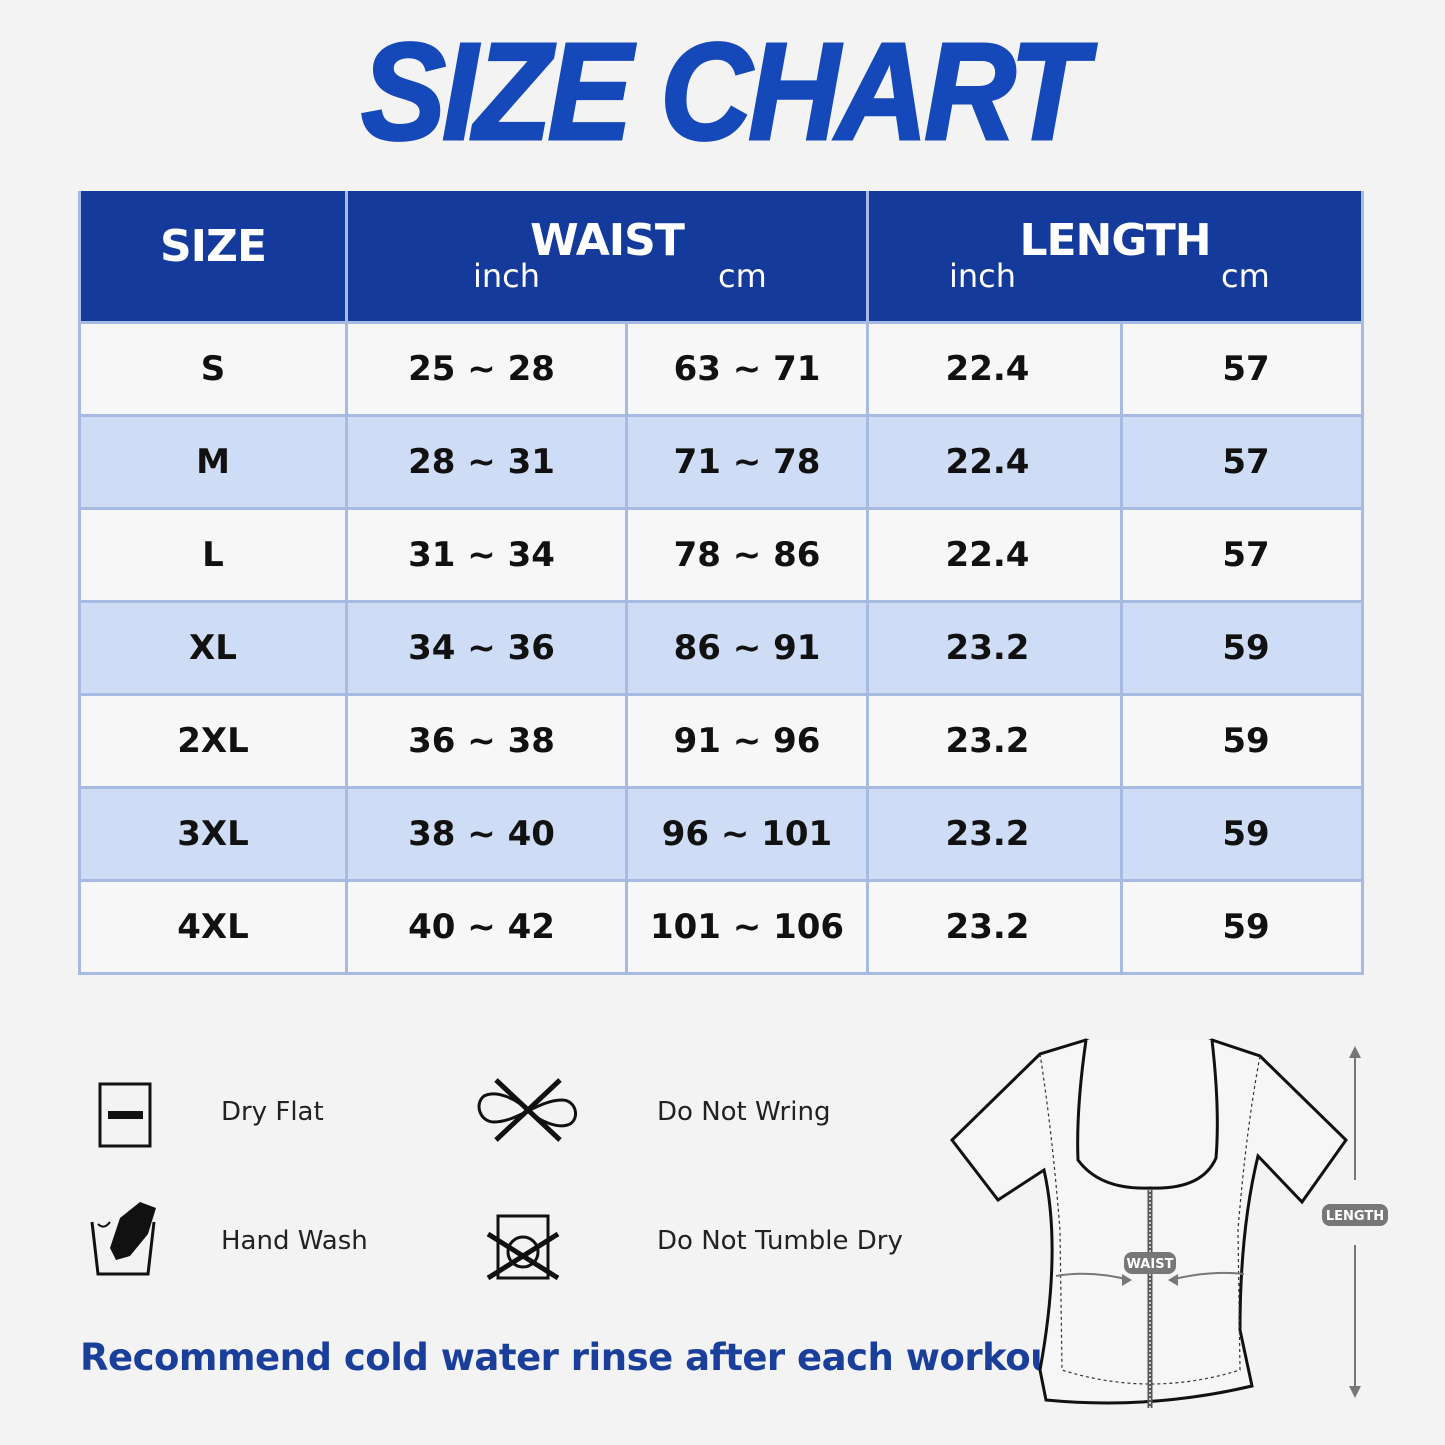 The height and width of the screenshot is (1445, 1445). I want to click on cell-size: 2XL, so click(213, 741).